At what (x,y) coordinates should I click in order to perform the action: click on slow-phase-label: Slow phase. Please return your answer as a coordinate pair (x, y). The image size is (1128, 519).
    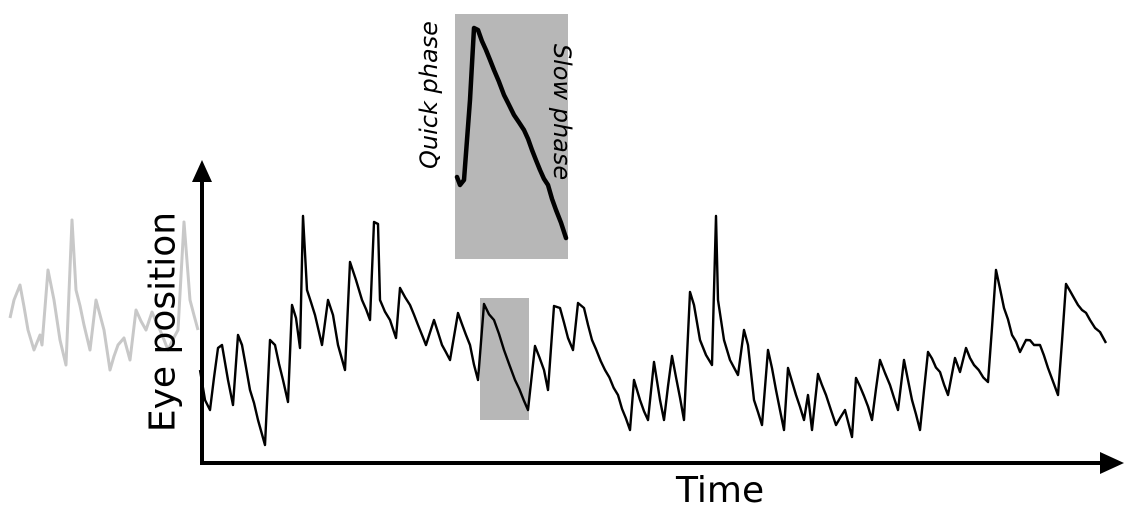
    Looking at the image, I should click on (562, 112).